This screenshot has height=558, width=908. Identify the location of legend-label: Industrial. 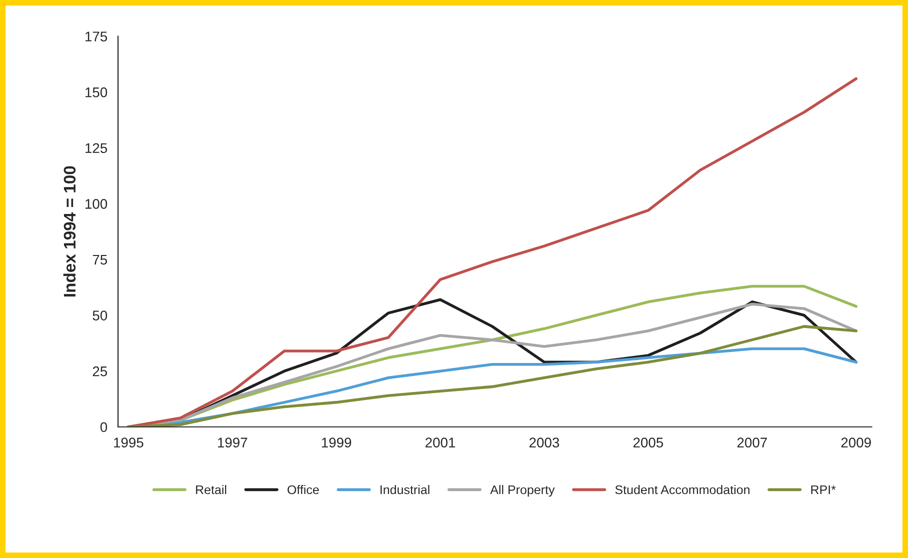
(405, 489).